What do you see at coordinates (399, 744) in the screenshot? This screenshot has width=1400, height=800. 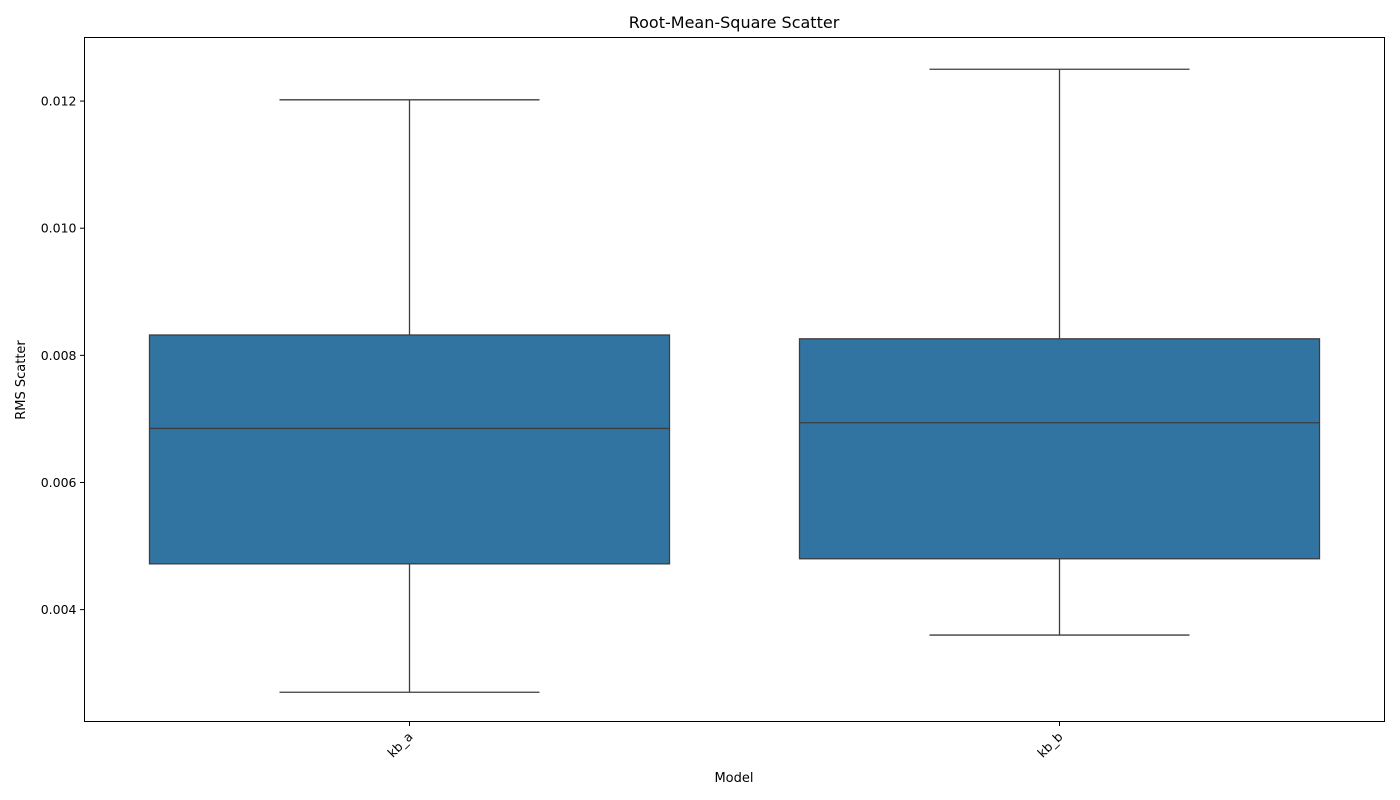 I see `x-tick-label: kb_a` at bounding box center [399, 744].